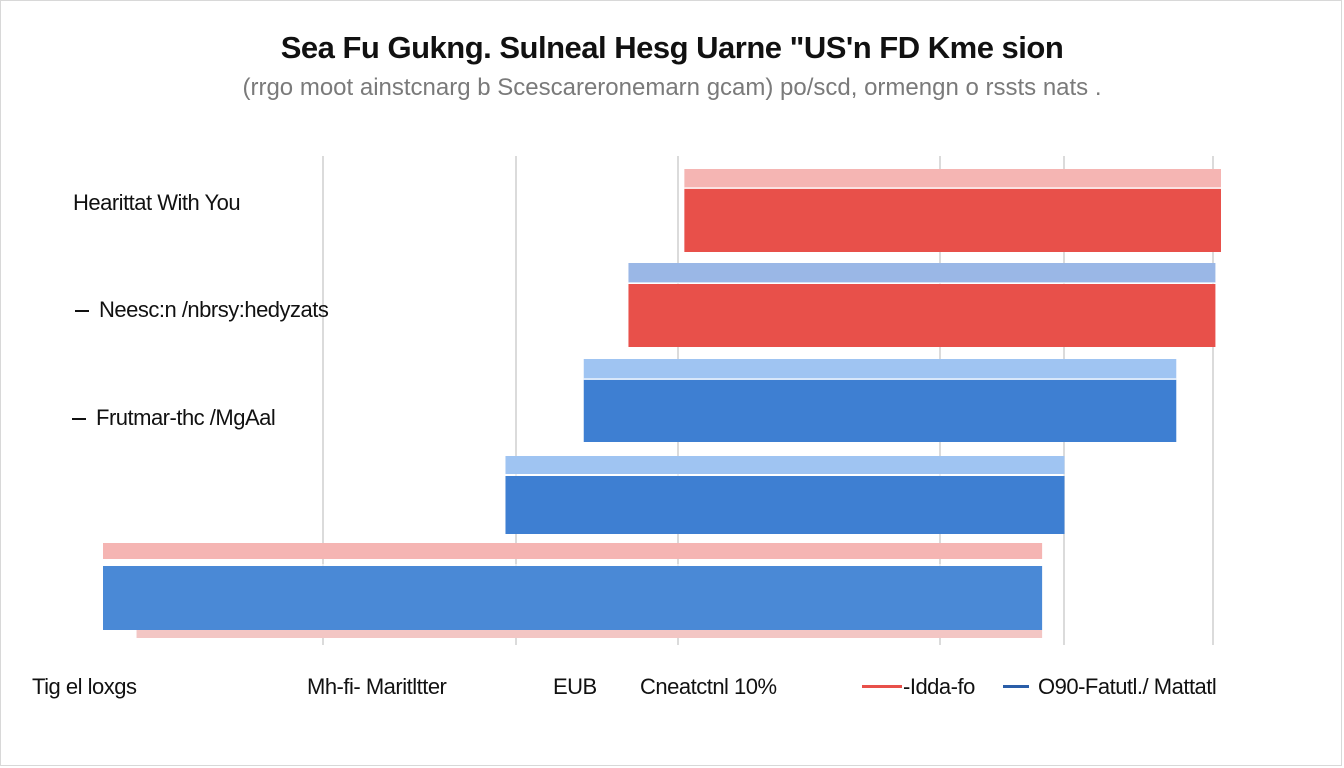 The height and width of the screenshot is (768, 1344). What do you see at coordinates (575, 686) in the screenshot?
I see `legend-item-3: EUB` at bounding box center [575, 686].